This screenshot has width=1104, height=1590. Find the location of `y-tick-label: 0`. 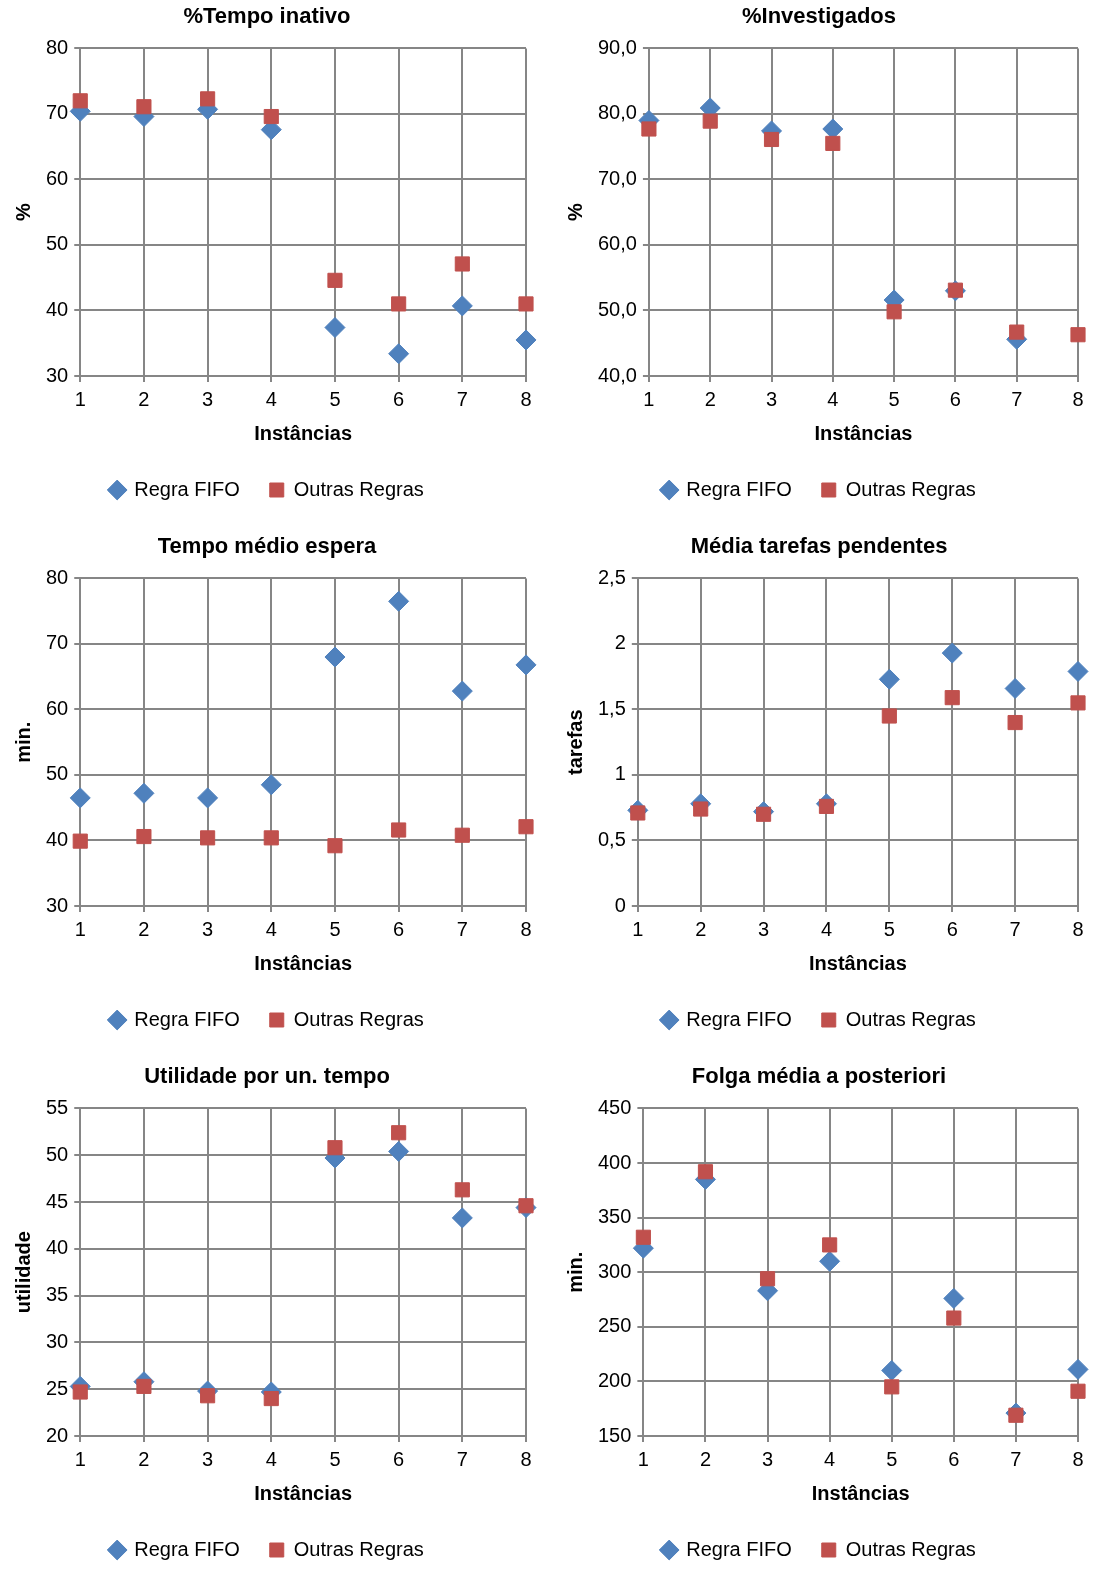

y-tick-label: 0 is located at coordinates (620, 904).